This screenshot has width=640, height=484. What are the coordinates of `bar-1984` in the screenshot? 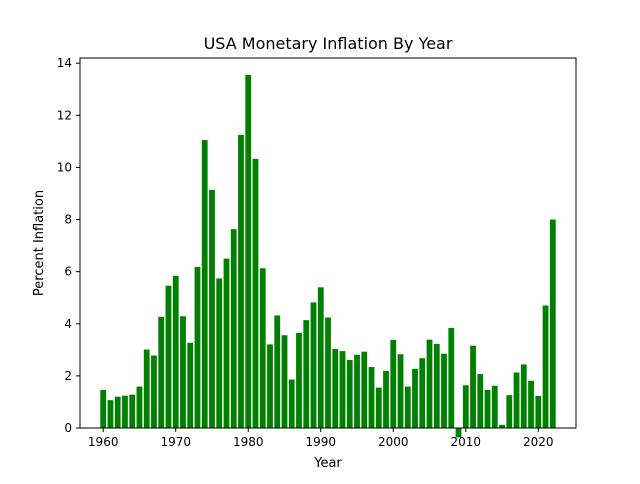 It's located at (277, 371).